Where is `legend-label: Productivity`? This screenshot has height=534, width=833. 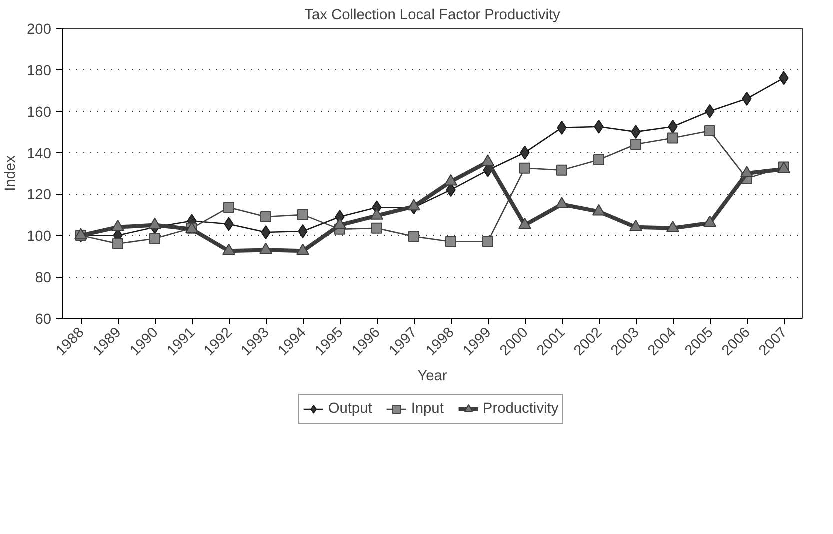 legend-label: Productivity is located at coordinates (520, 409).